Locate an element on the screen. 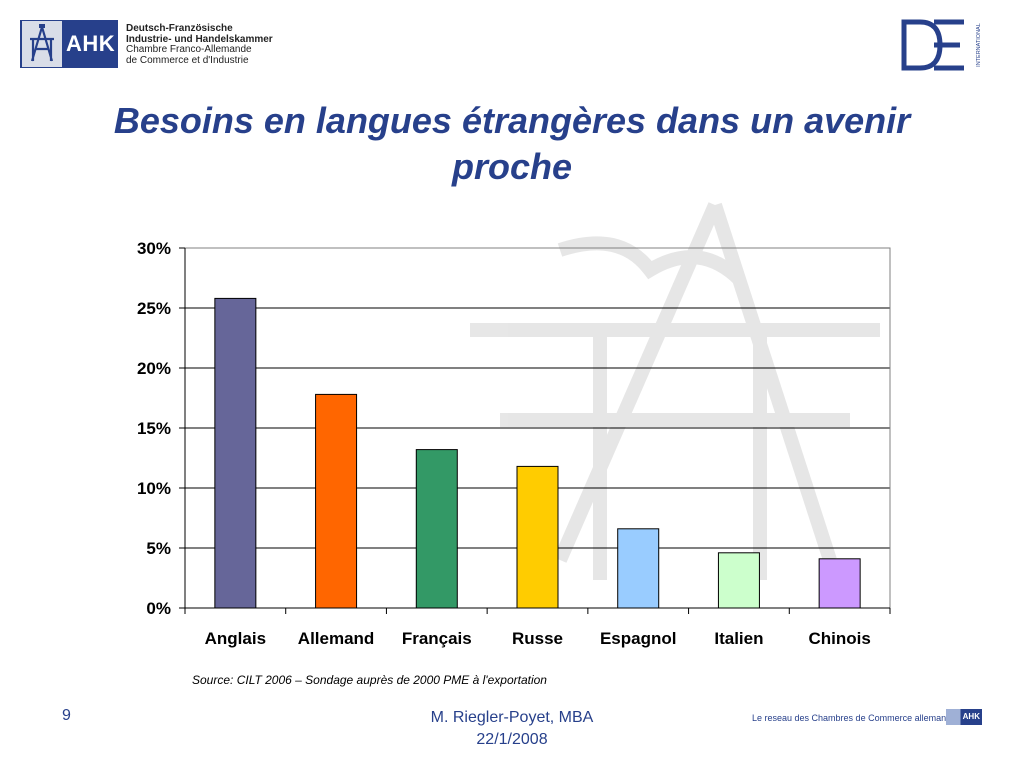  footer-author: M. Riegler-Poyet, MBA is located at coordinates (512, 717).